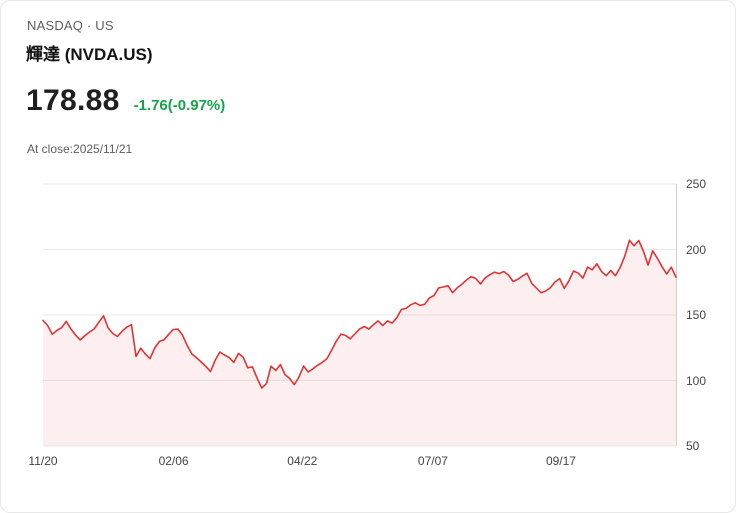  What do you see at coordinates (352, 462) in the screenshot?
I see `x-axis: 11/20 02/06 04/22 07/07 09/17` at bounding box center [352, 462].